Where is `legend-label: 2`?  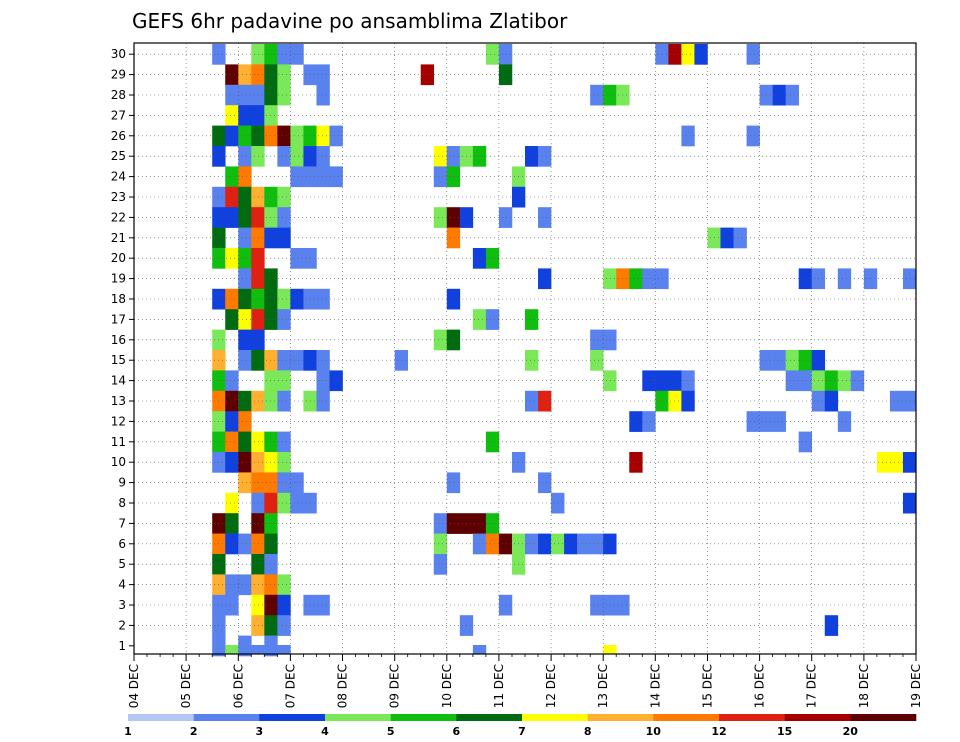
legend-label: 2 is located at coordinates (194, 731).